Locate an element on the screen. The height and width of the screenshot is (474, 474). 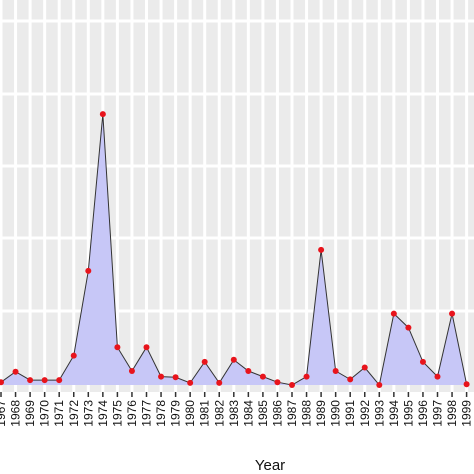
data-point-1979 is located at coordinates (175, 377).